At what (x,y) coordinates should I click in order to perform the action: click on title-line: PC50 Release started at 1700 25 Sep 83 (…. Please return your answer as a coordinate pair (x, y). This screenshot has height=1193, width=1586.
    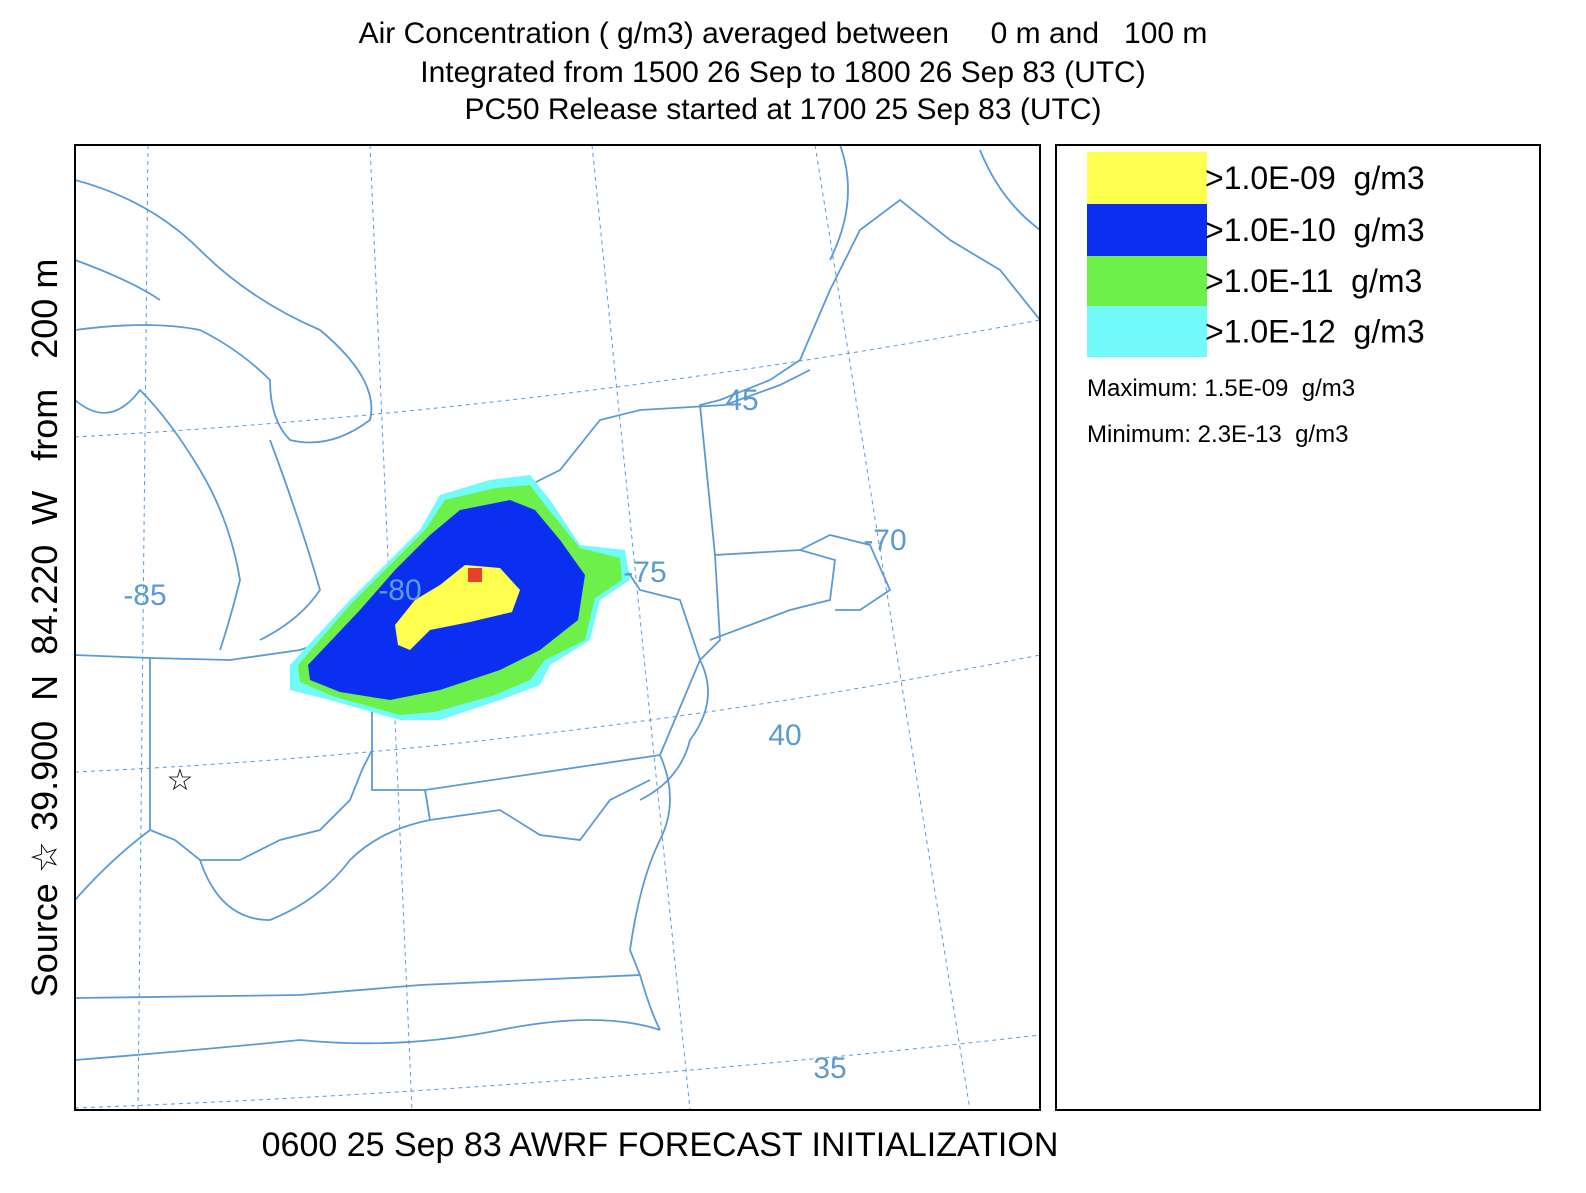
    Looking at the image, I should click on (782, 109).